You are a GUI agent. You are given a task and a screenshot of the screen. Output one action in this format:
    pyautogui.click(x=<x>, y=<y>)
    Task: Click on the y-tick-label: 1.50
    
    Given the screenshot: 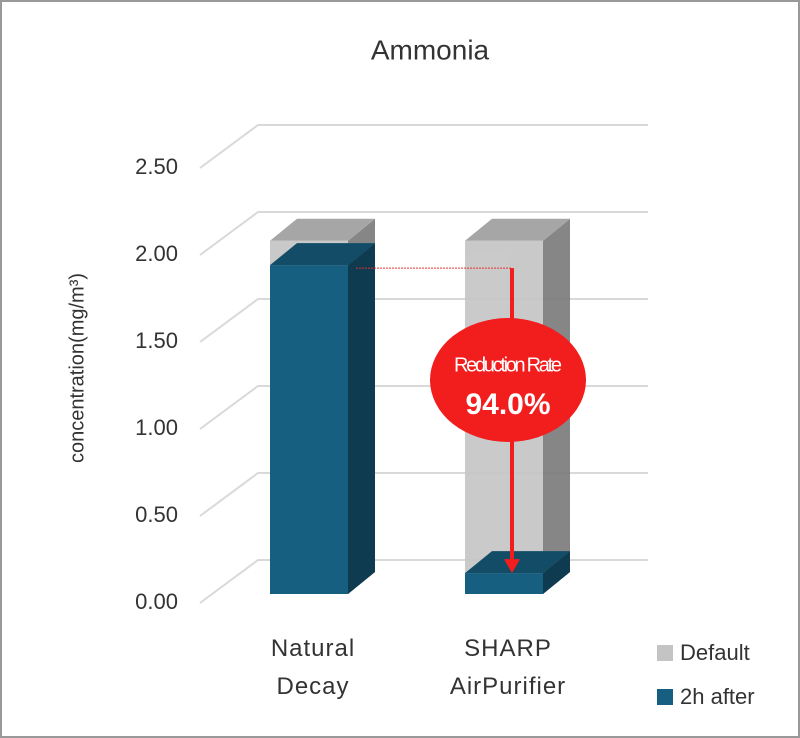 What is the action you would take?
    pyautogui.click(x=156, y=340)
    